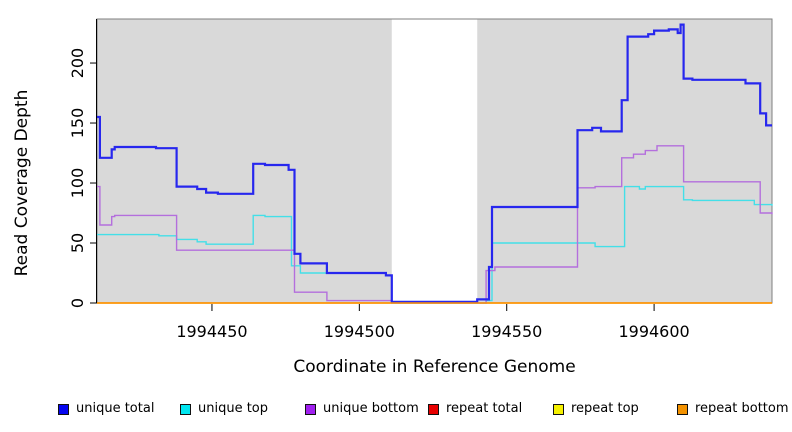 The width and height of the screenshot is (792, 432). I want to click on x-tick-label: 1994600, so click(653, 331).